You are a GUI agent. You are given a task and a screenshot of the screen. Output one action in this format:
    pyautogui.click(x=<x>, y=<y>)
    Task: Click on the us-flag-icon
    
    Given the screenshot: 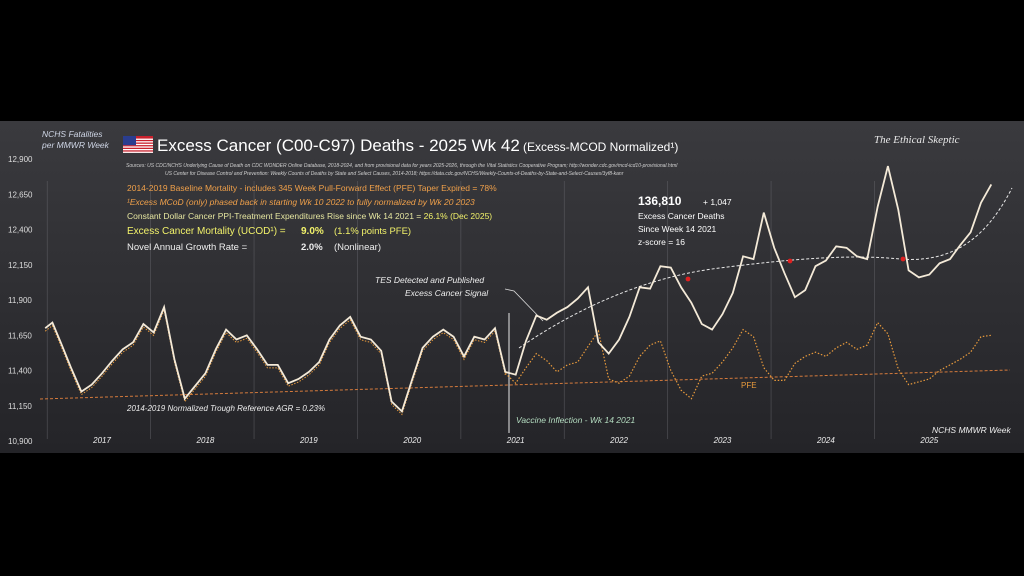 What is the action you would take?
    pyautogui.click(x=138, y=144)
    